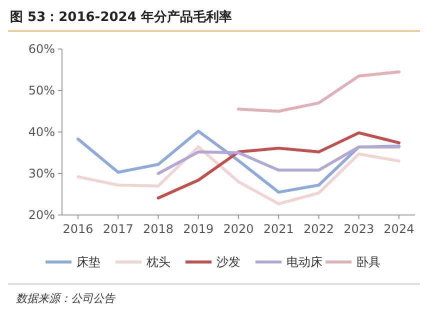 The image size is (429, 320). Describe the element at coordinates (158, 262) in the screenshot. I see `legend-label: 枕头` at that location.